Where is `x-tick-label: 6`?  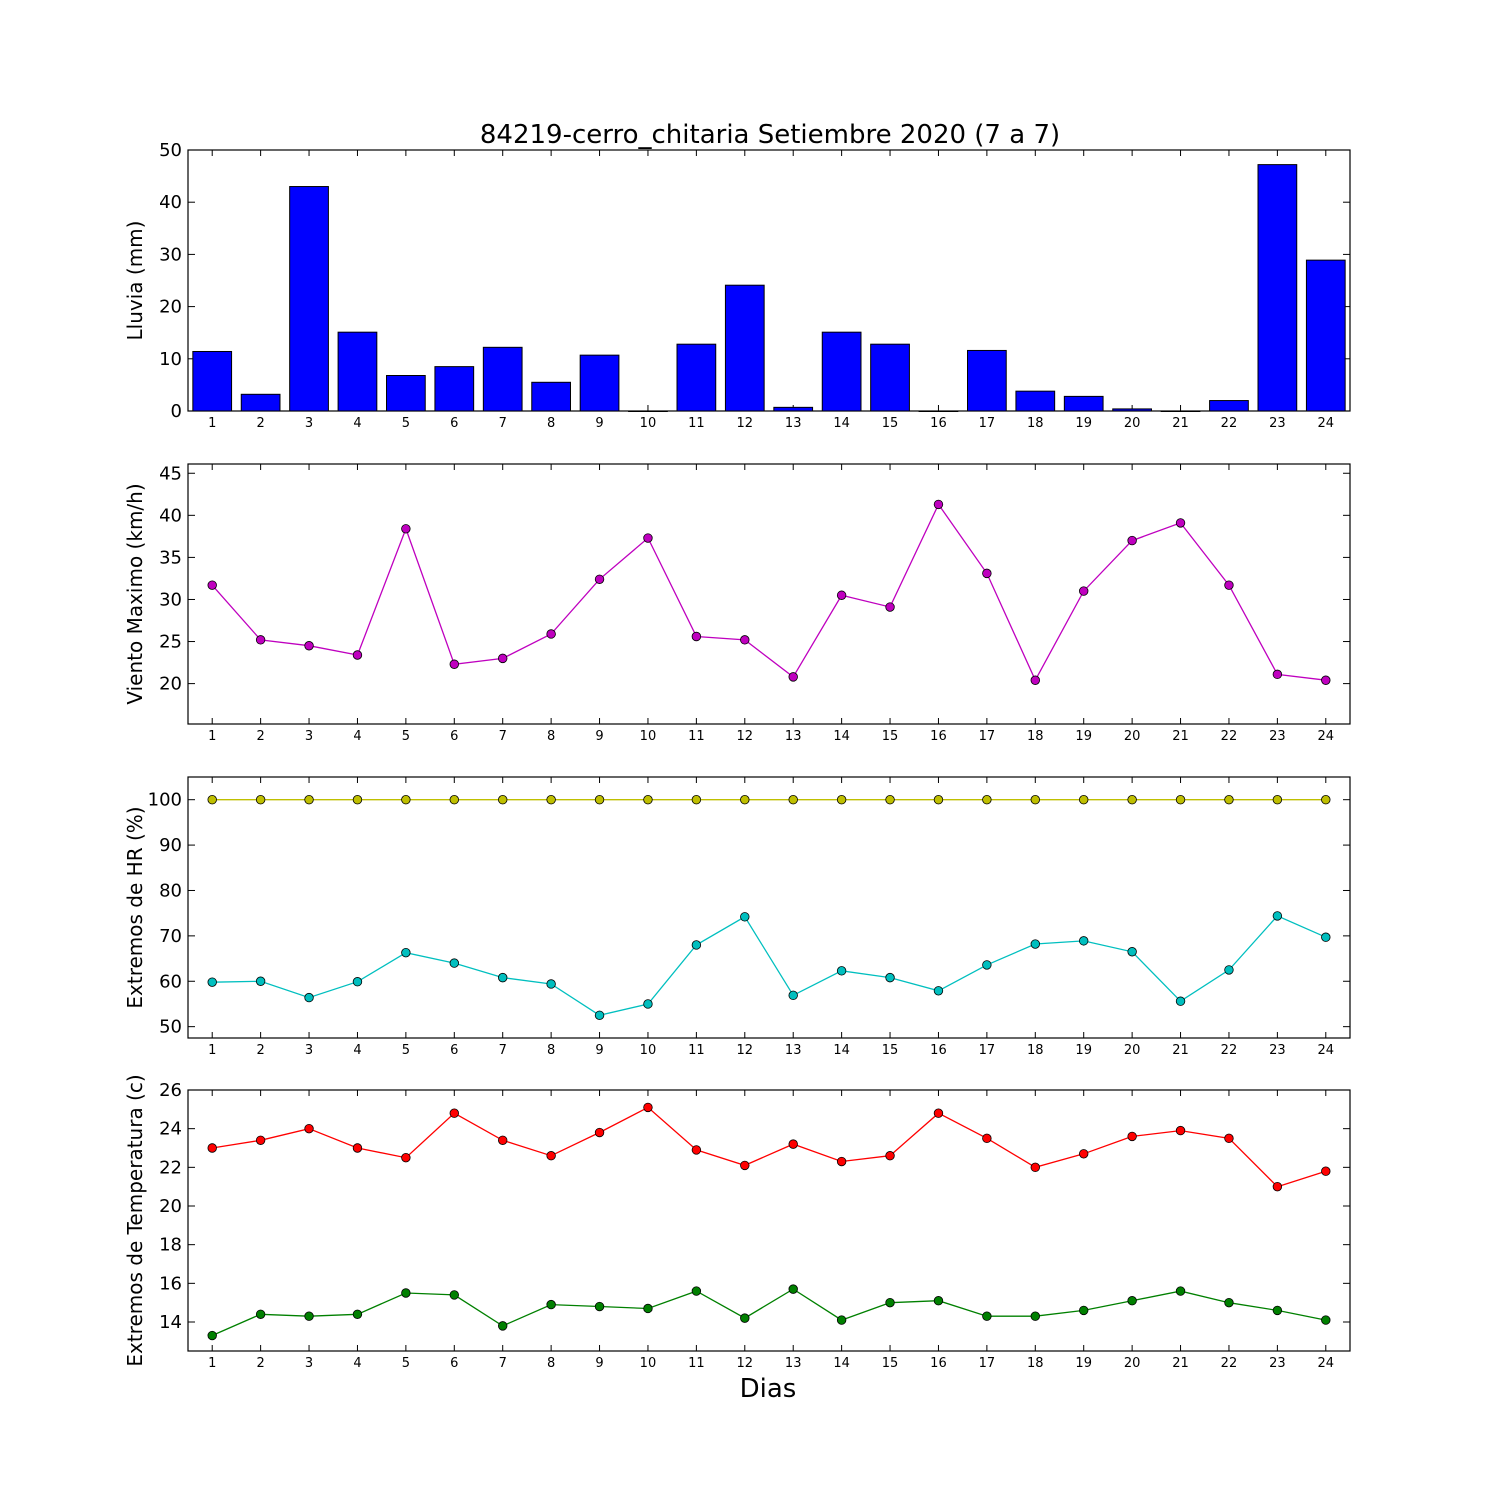 x-tick-label: 6 is located at coordinates (454, 423).